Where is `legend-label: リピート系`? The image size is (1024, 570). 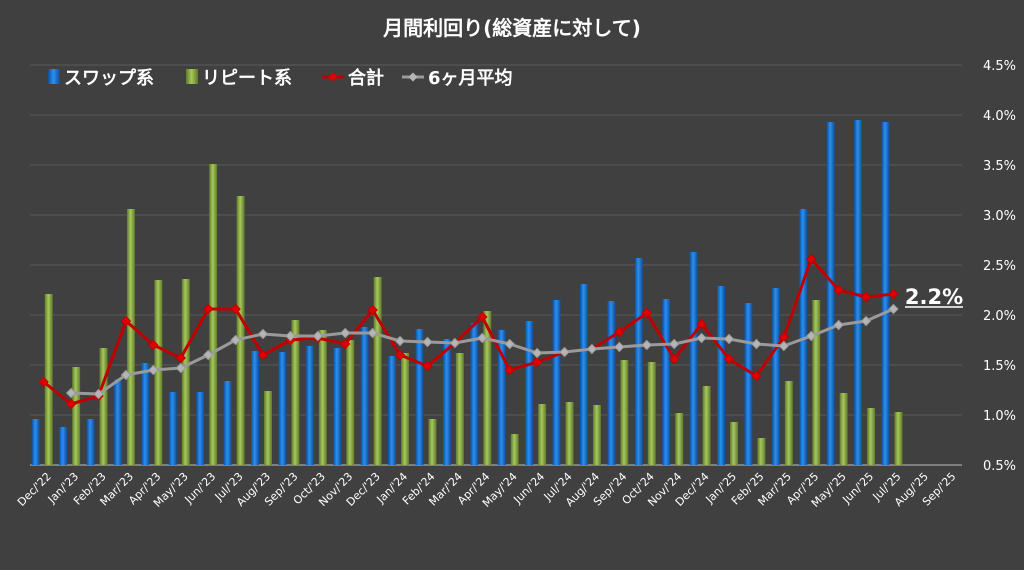 legend-label: リピート系 is located at coordinates (247, 78).